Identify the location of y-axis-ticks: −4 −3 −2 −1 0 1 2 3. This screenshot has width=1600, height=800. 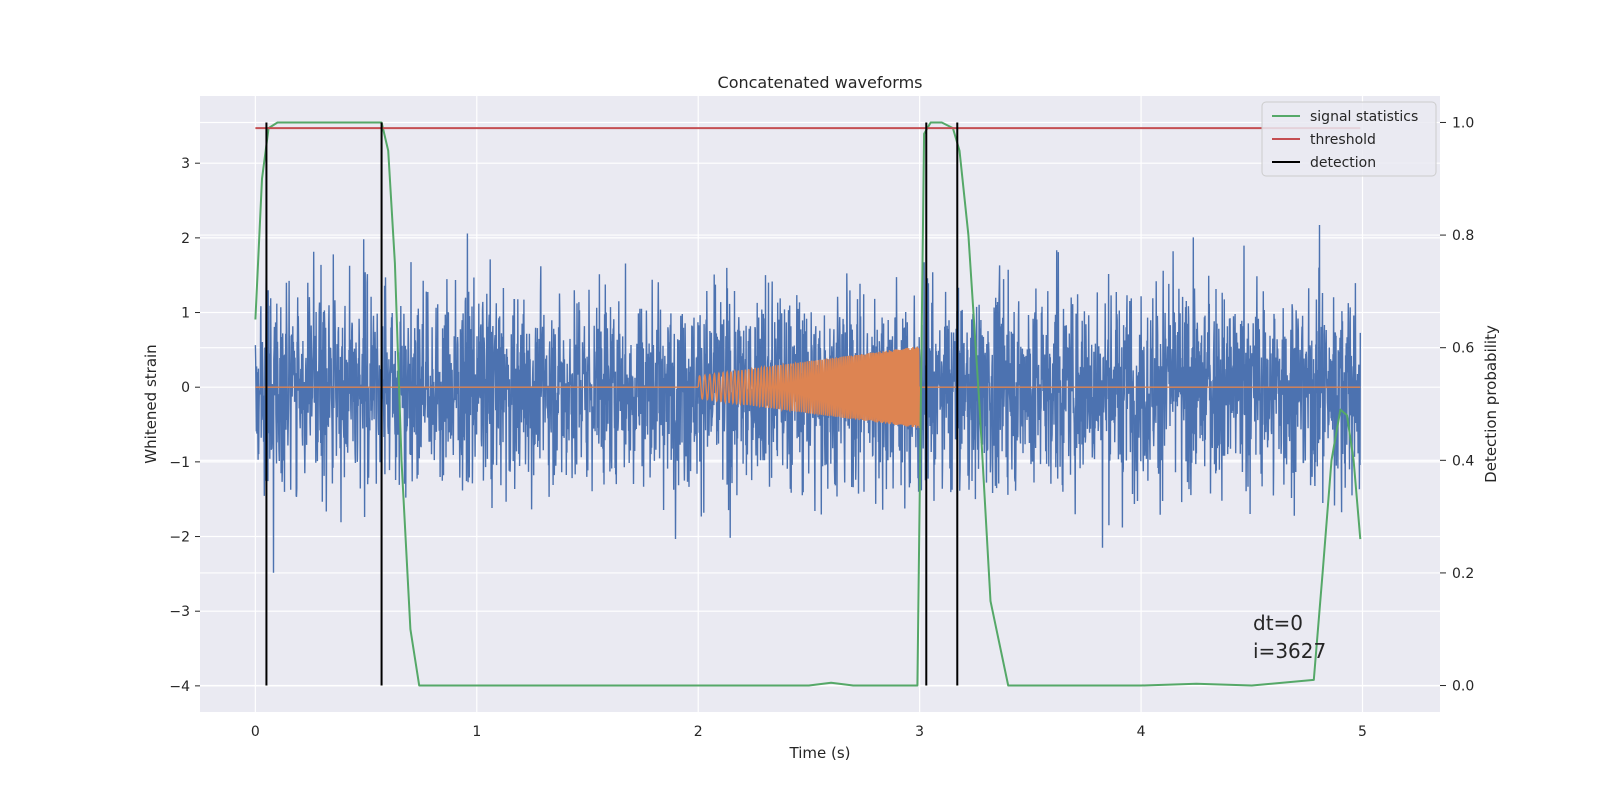
(184, 425).